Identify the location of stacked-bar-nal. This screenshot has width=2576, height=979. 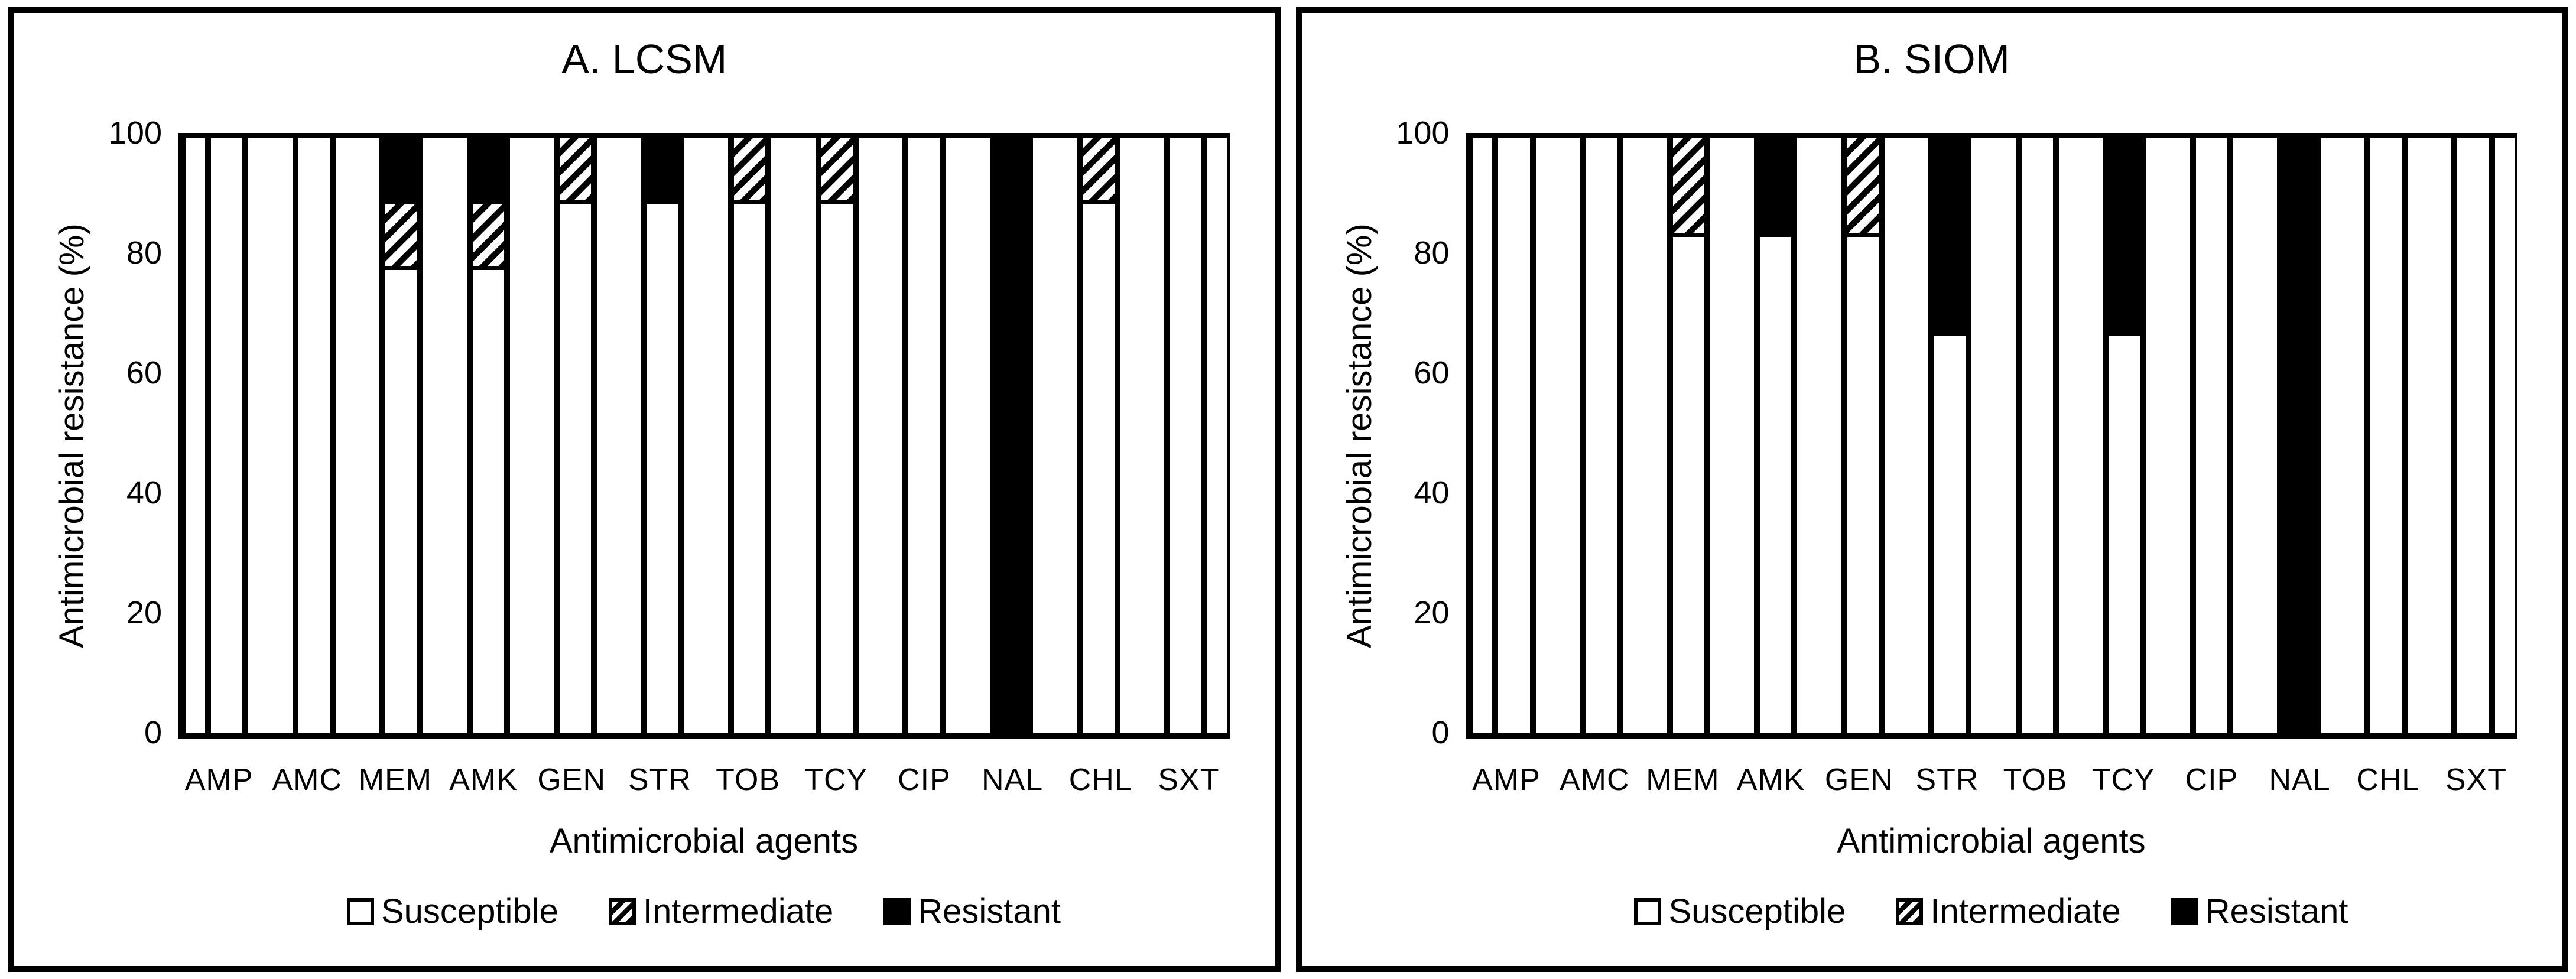
(2299, 433).